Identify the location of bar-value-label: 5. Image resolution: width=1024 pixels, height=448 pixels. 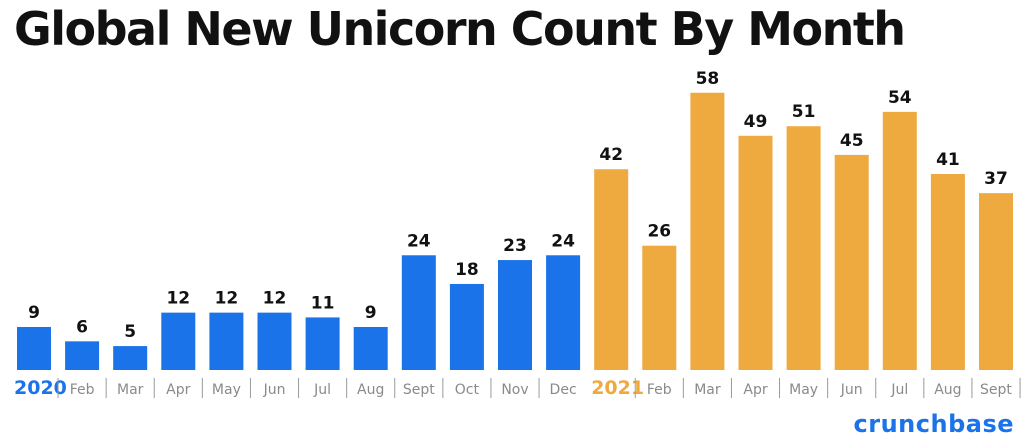
(130, 332).